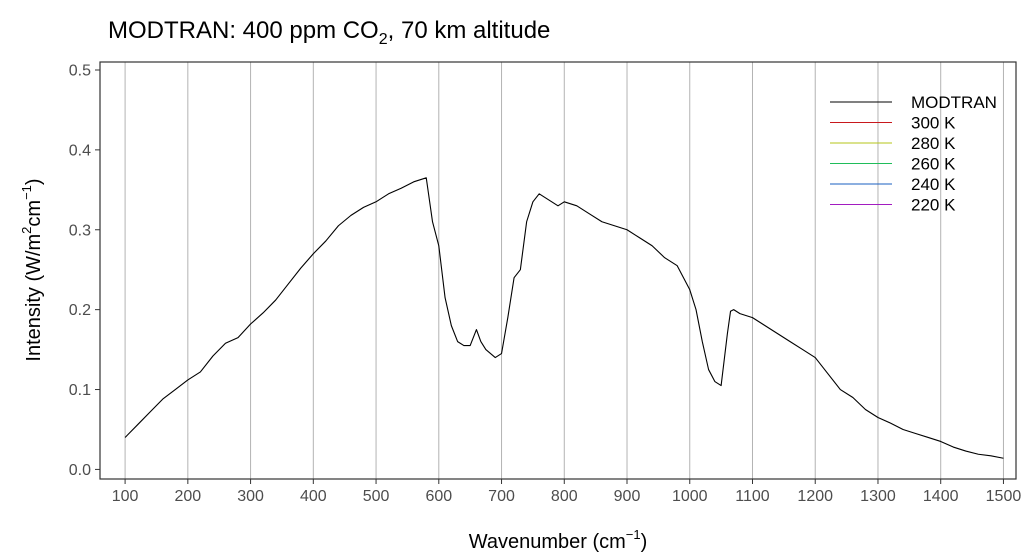 Image resolution: width=1036 pixels, height=556 pixels. Describe the element at coordinates (878, 496) in the screenshot. I see `x-tick-label: 1300` at that location.